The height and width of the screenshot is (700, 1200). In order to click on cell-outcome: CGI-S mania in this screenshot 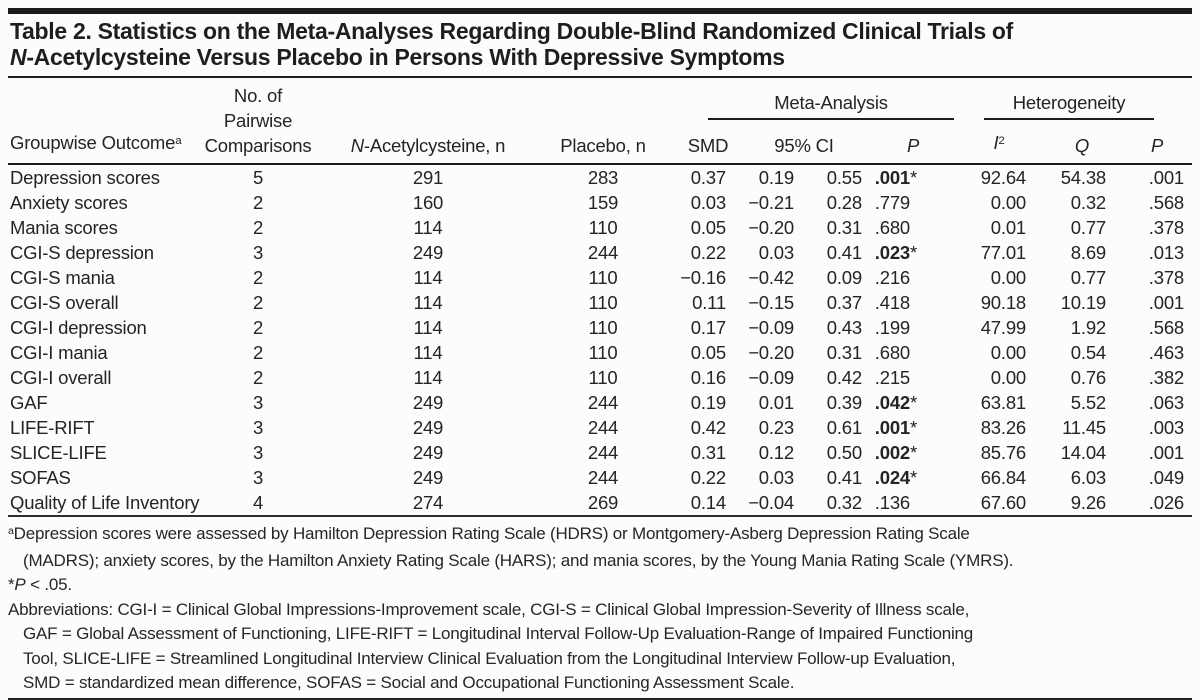, I will do `click(62, 277)`.